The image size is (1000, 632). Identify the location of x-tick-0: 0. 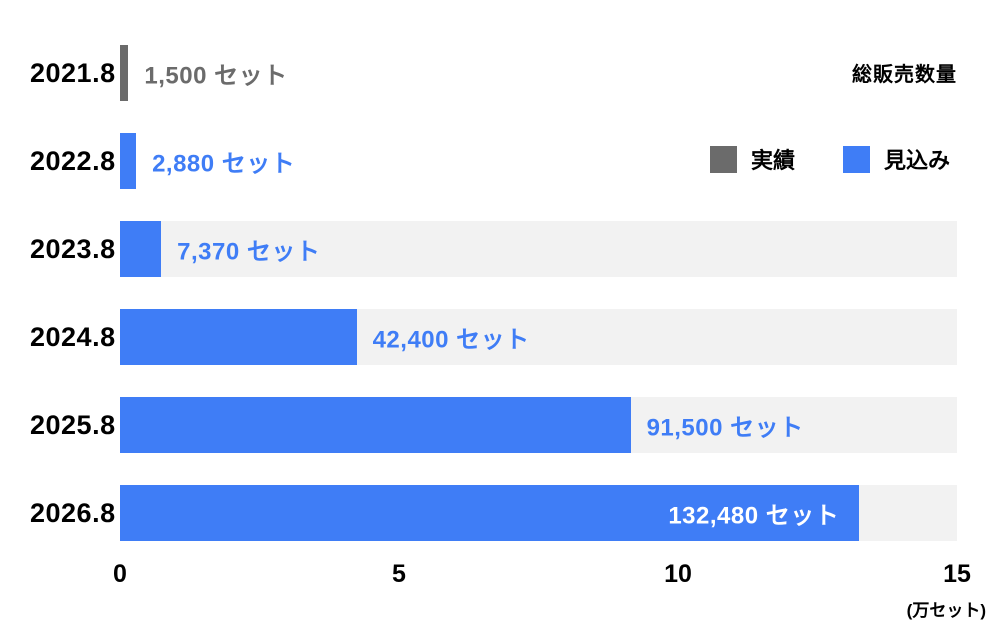
(120, 574).